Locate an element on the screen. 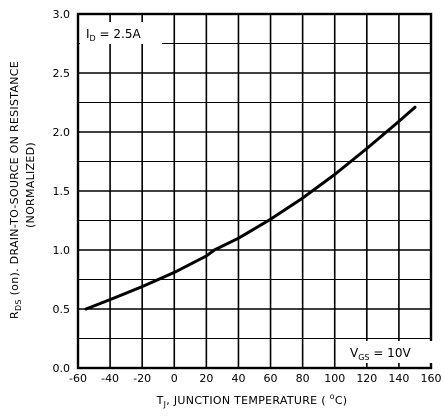  x-tick-label: 160 is located at coordinates (431, 378).